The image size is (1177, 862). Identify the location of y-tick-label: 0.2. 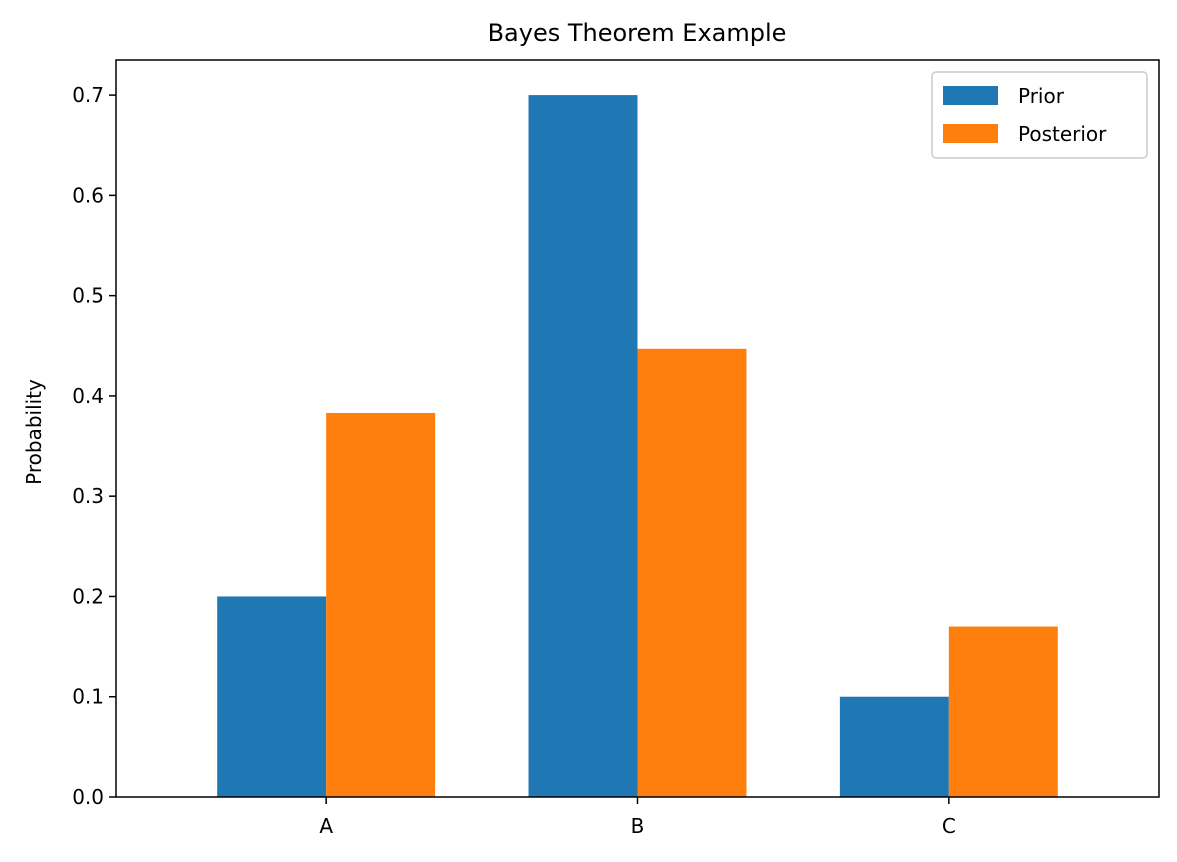
(88, 596).